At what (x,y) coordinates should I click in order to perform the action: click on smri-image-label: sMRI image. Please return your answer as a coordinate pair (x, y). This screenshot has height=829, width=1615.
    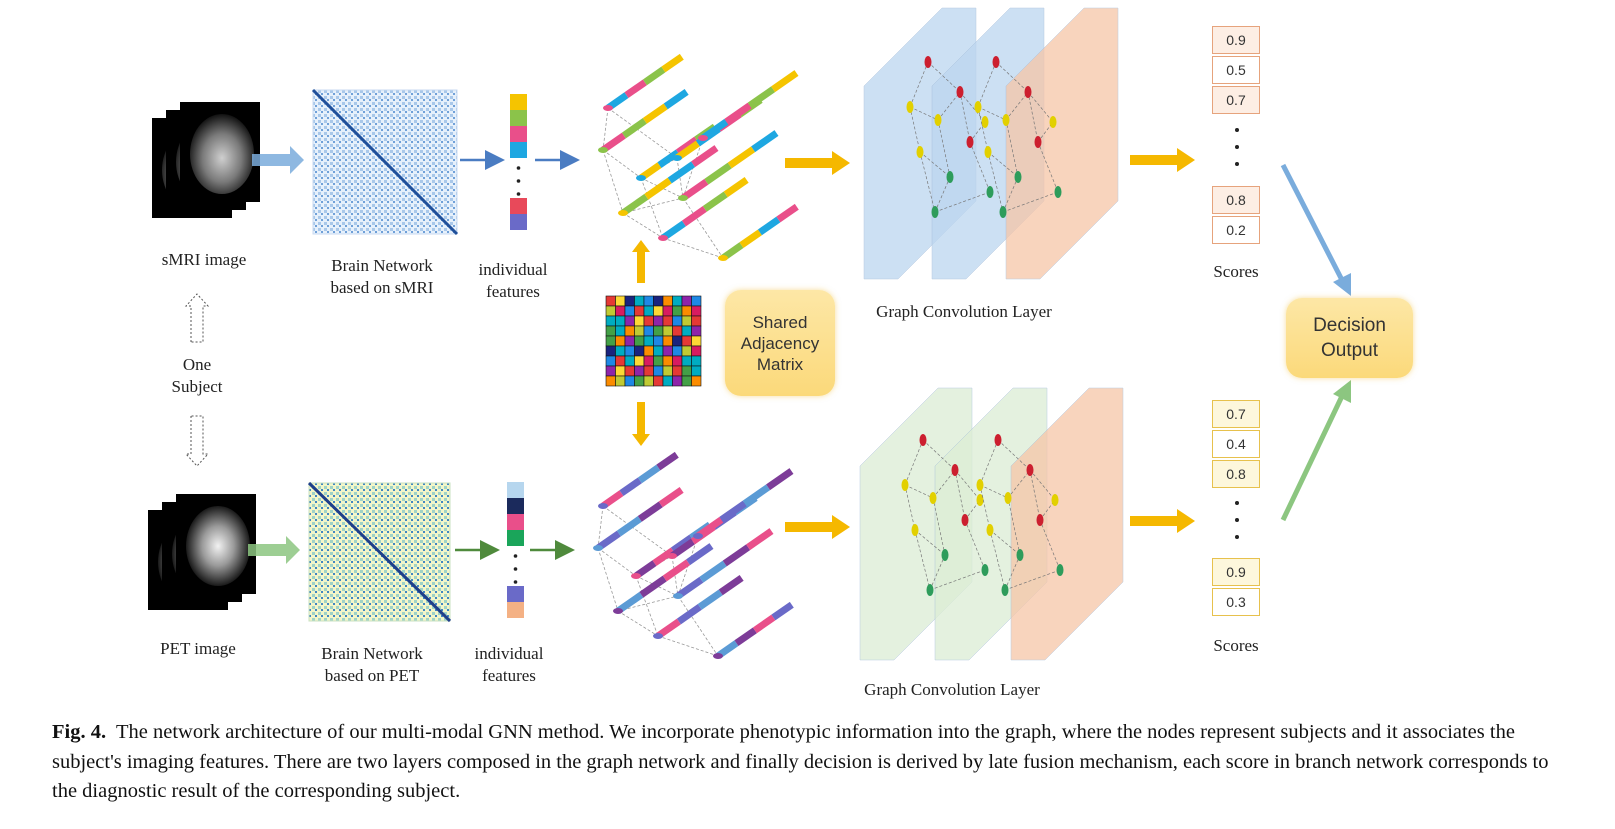
    Looking at the image, I should click on (204, 259).